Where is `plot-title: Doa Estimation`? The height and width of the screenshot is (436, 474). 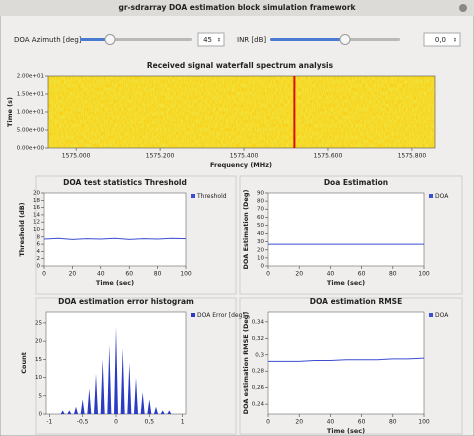
plot-title: Doa Estimation is located at coordinates (356, 182).